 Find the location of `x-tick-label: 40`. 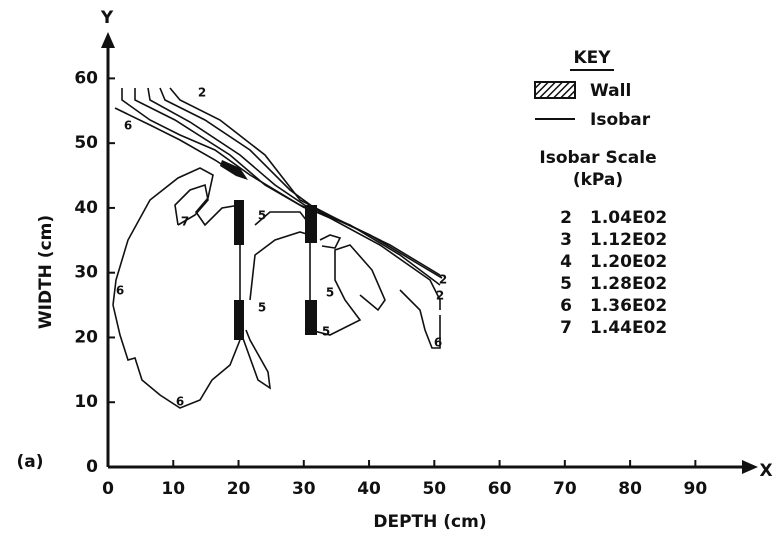

x-tick-label: 40 is located at coordinates (369, 489).